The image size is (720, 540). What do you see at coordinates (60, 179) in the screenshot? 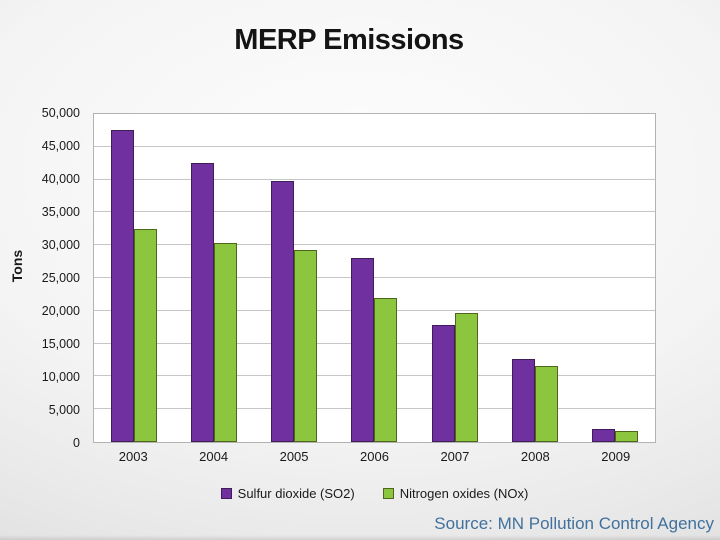
I see `y-axis-tick-label: 40,000` at bounding box center [60, 179].